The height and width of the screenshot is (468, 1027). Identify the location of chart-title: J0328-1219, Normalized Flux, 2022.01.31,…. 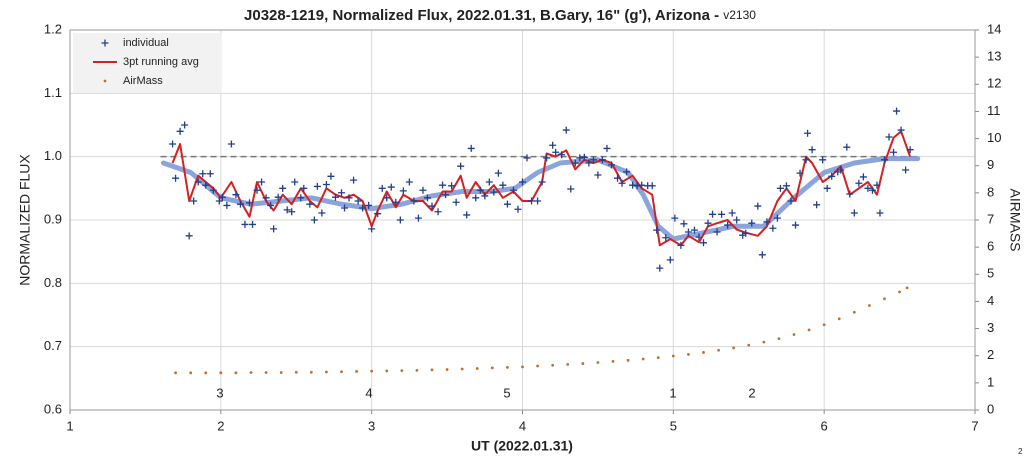
(483, 15).